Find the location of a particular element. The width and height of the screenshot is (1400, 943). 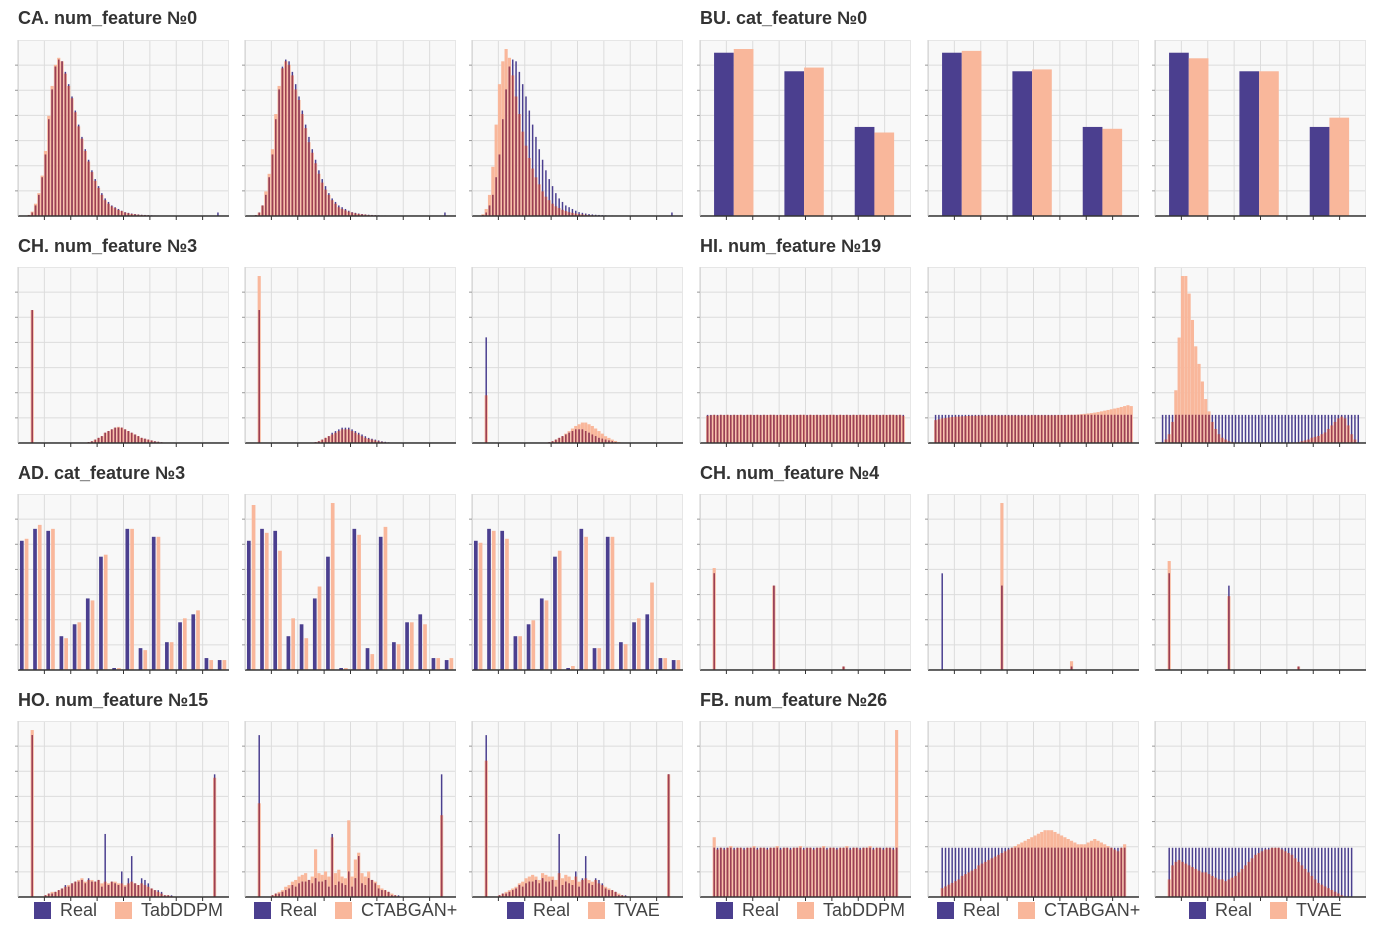

real-swatch is located at coordinates (1197, 910).